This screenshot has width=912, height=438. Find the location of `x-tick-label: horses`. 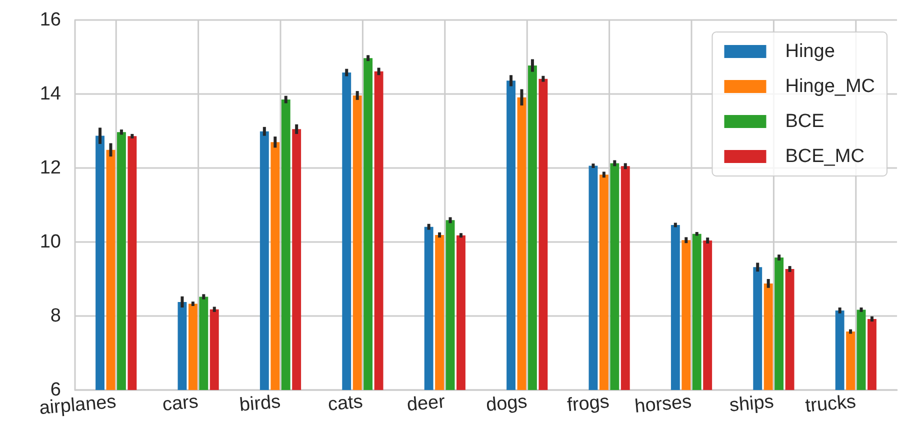

x-tick-label: horses is located at coordinates (663, 405).